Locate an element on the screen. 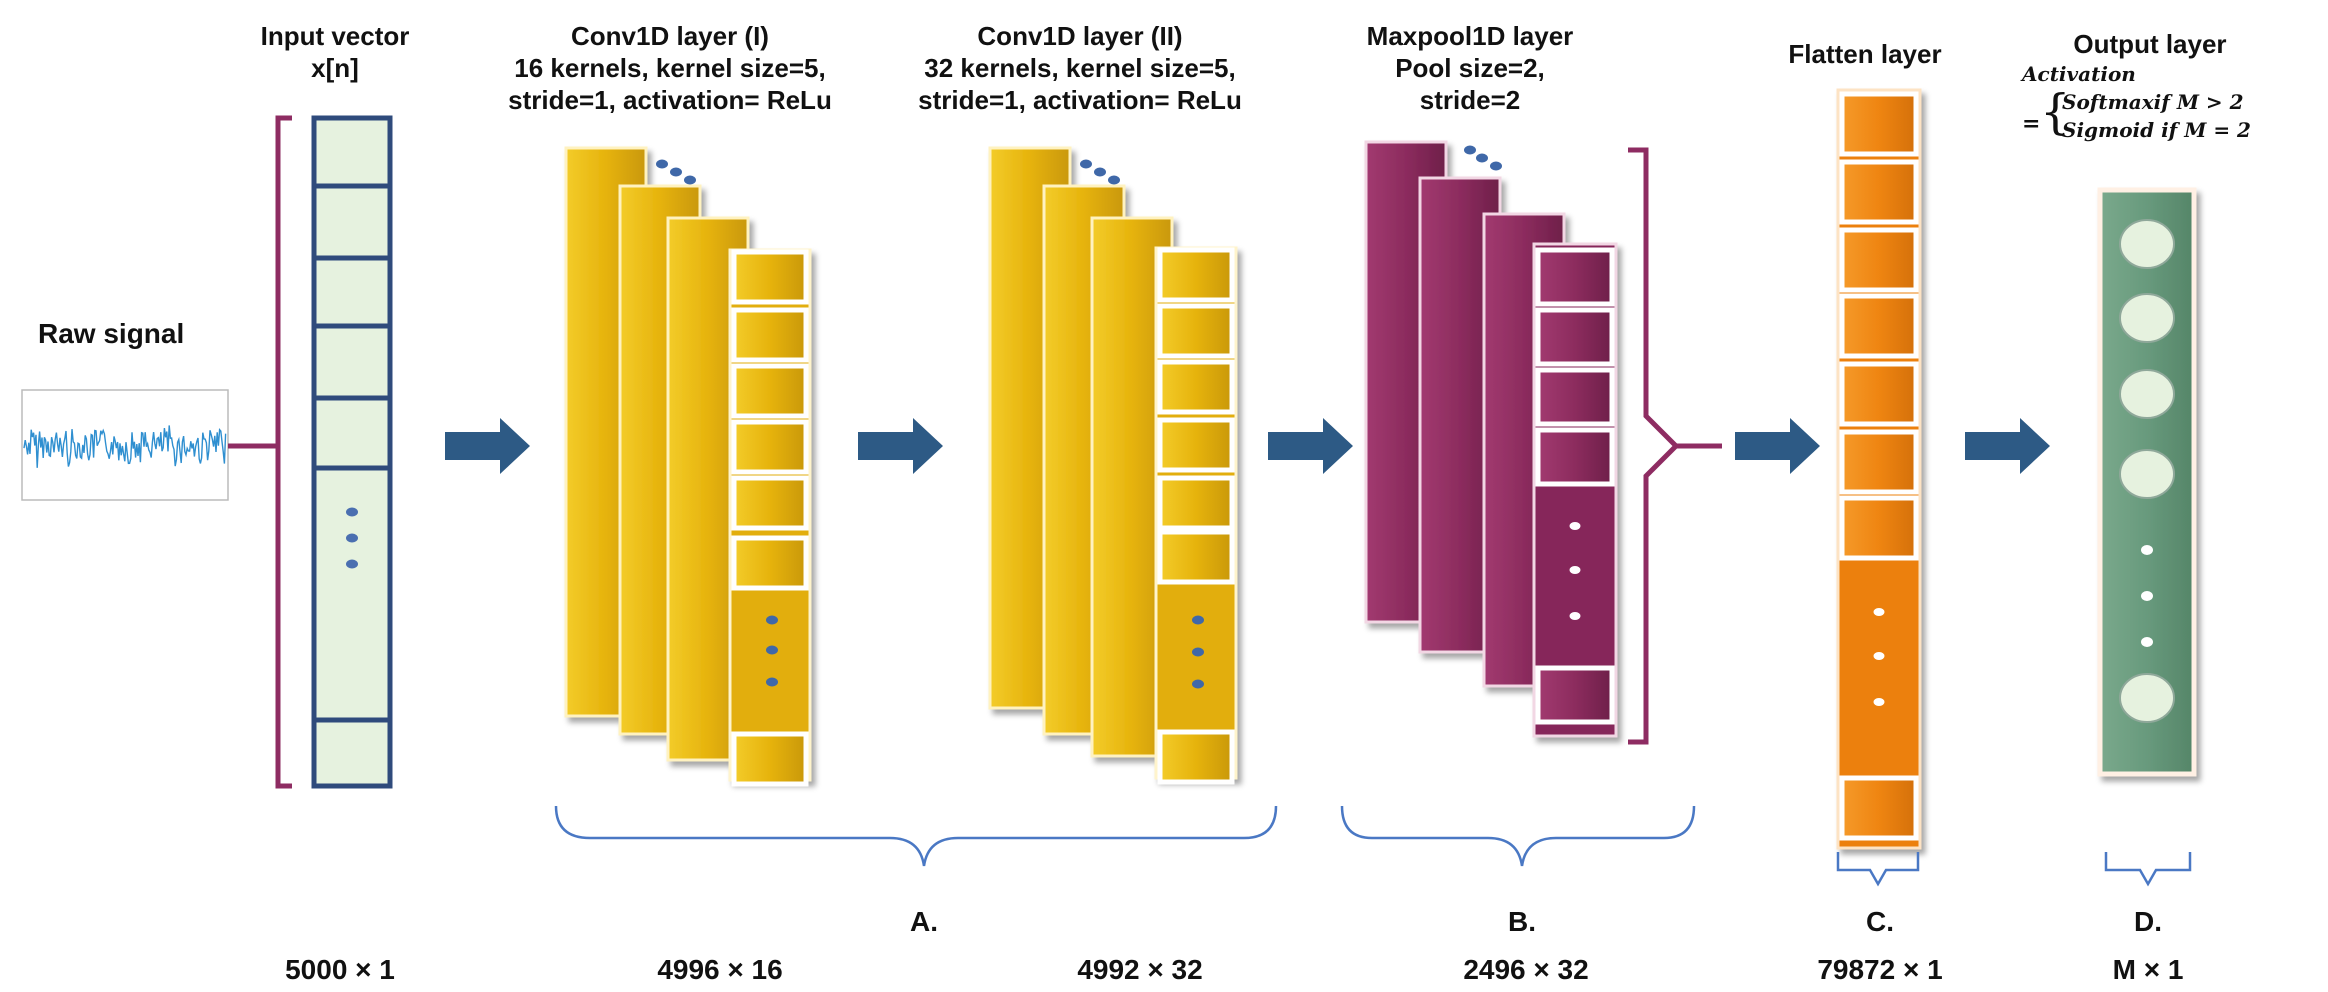 This screenshot has width=2328, height=992. input-vector is located at coordinates (352, 452).